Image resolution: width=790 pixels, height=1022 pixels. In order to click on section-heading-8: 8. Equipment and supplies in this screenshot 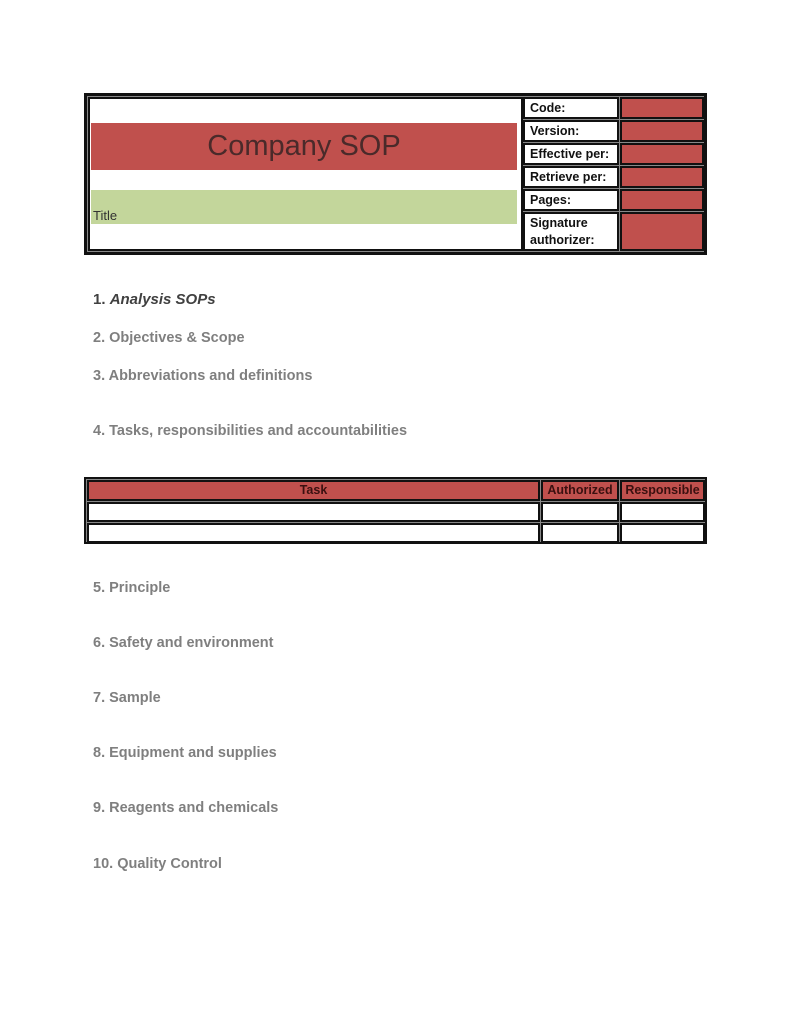, I will do `click(185, 753)`.